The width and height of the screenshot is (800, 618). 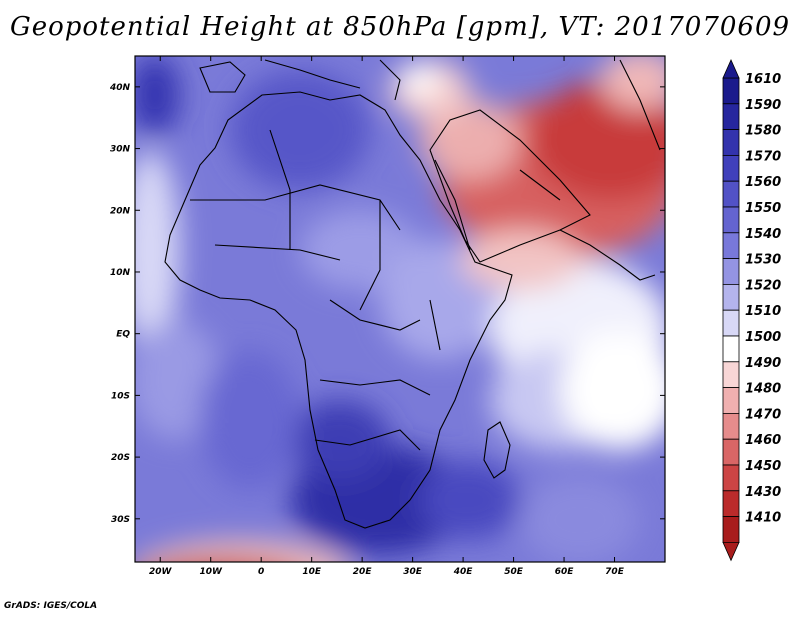 I want to click on lon-tick-label: 60E, so click(x=565, y=572).